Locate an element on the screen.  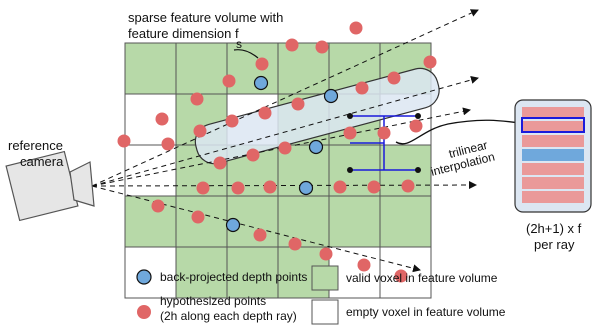
feature-per-ray-label: per ray is located at coordinates (554, 244).